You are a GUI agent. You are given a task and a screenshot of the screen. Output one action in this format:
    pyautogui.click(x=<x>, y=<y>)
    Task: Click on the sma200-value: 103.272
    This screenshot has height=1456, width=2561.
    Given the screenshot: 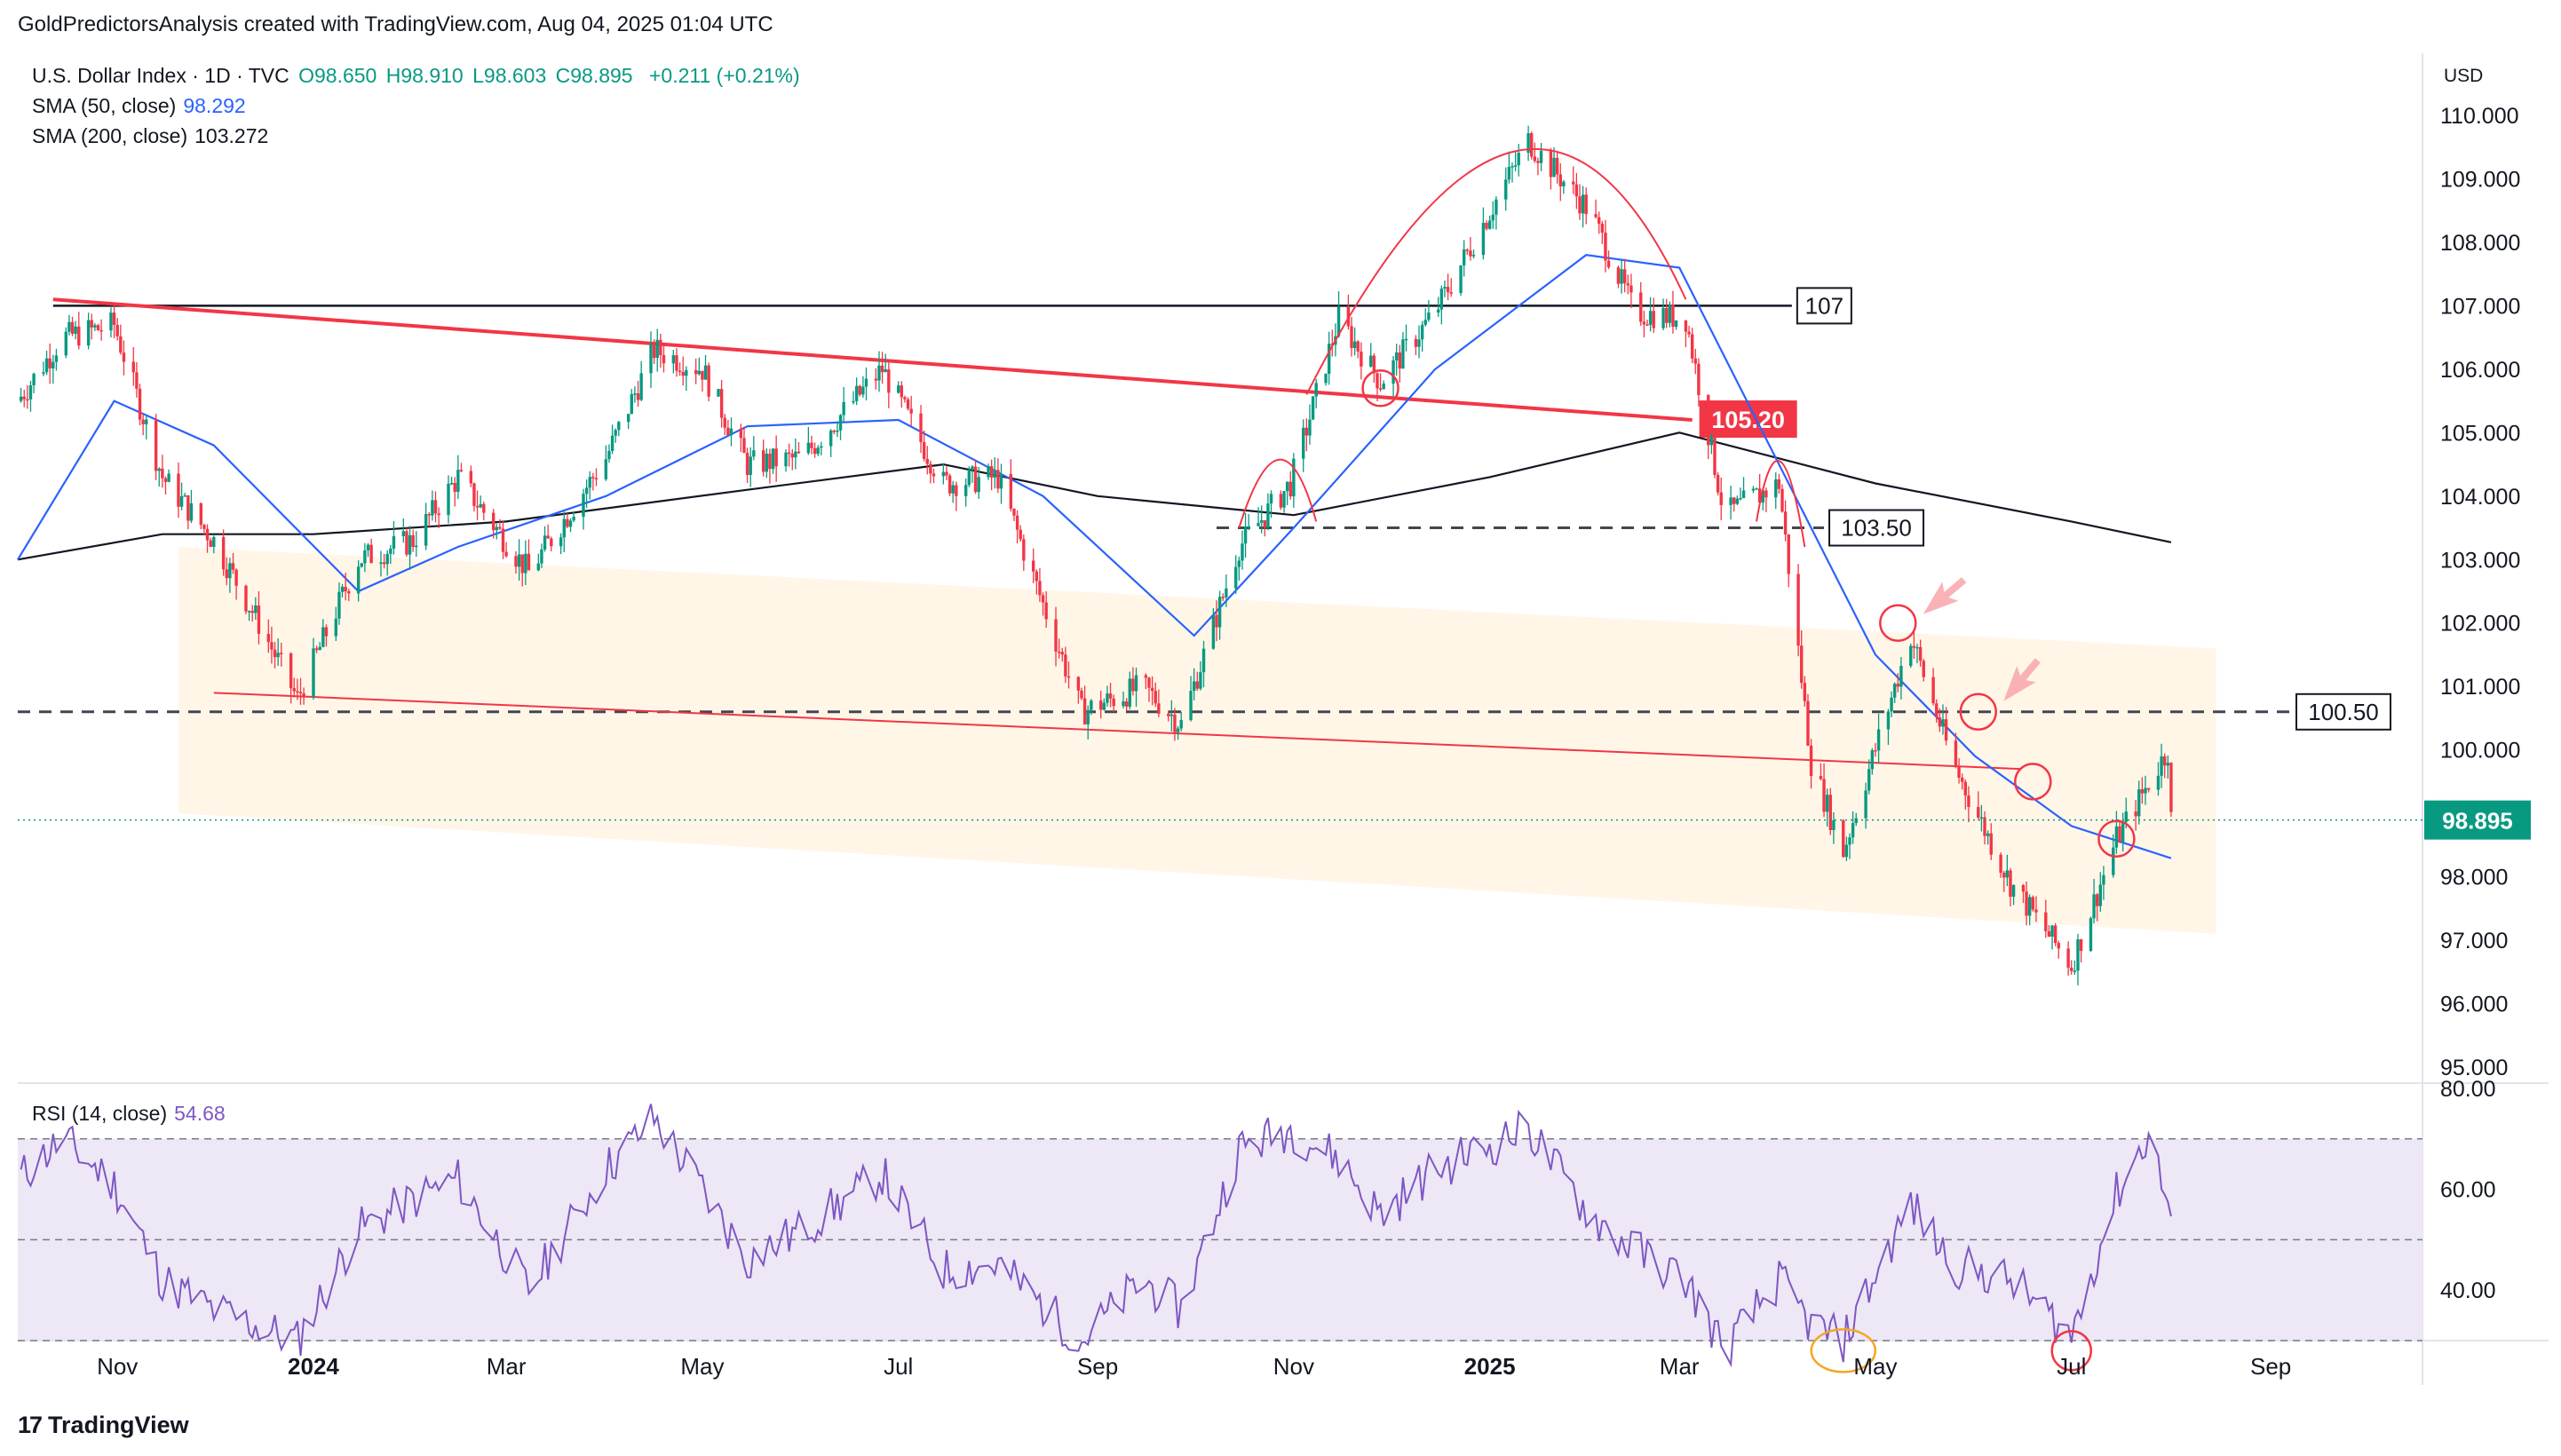 What is the action you would take?
    pyautogui.click(x=232, y=135)
    